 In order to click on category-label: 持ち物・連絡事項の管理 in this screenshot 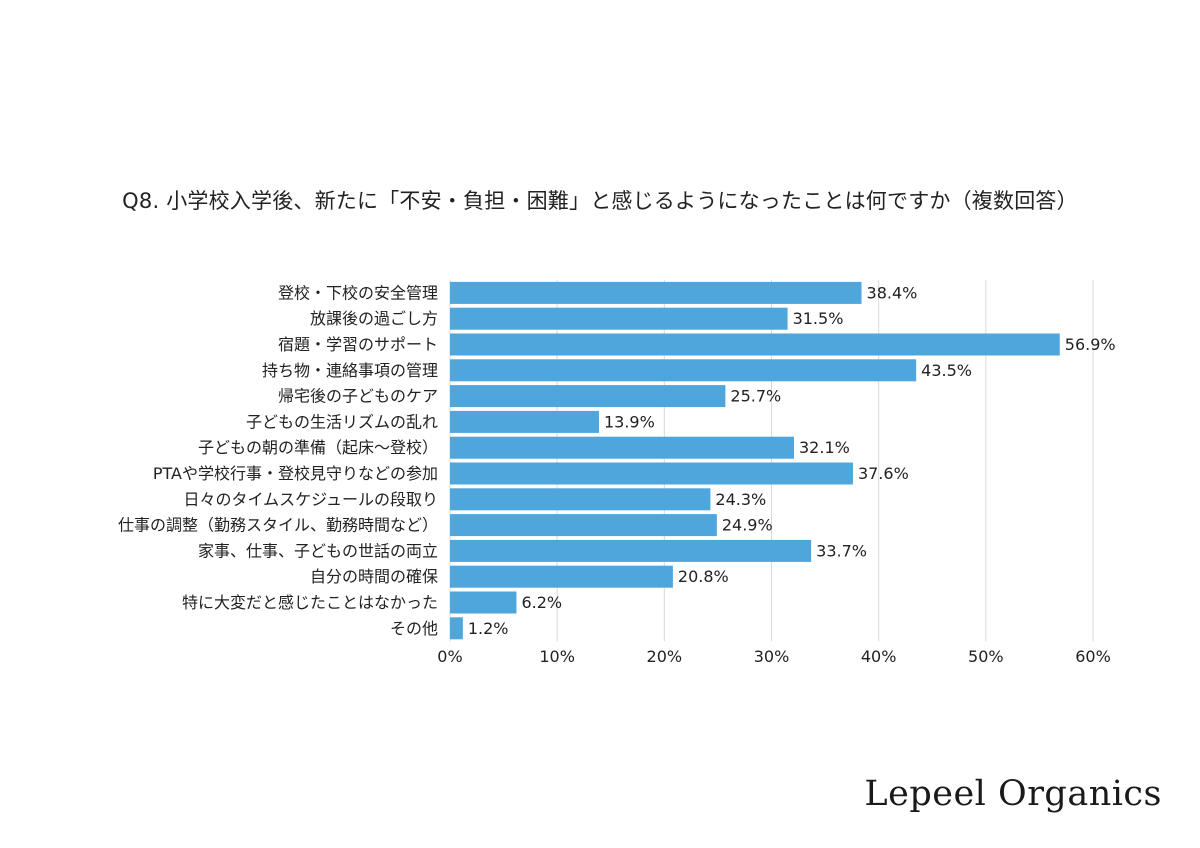, I will do `click(350, 370)`.